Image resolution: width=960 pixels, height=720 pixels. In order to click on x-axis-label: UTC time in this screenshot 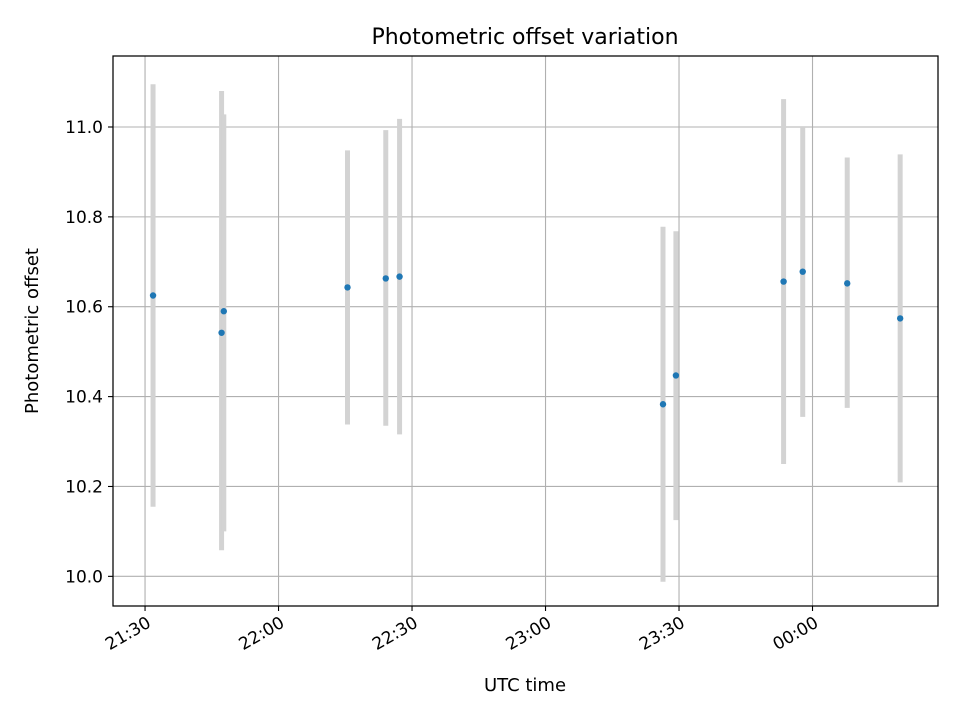, I will do `click(525, 685)`.